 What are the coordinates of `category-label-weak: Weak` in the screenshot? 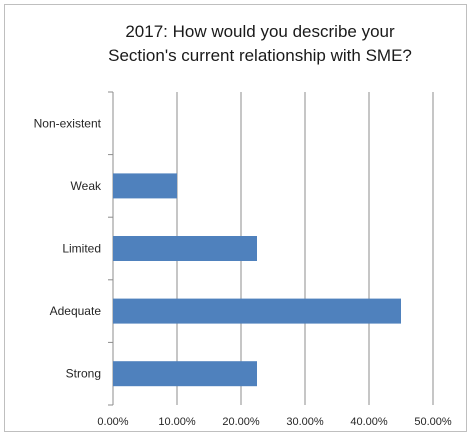 It's located at (86, 186).